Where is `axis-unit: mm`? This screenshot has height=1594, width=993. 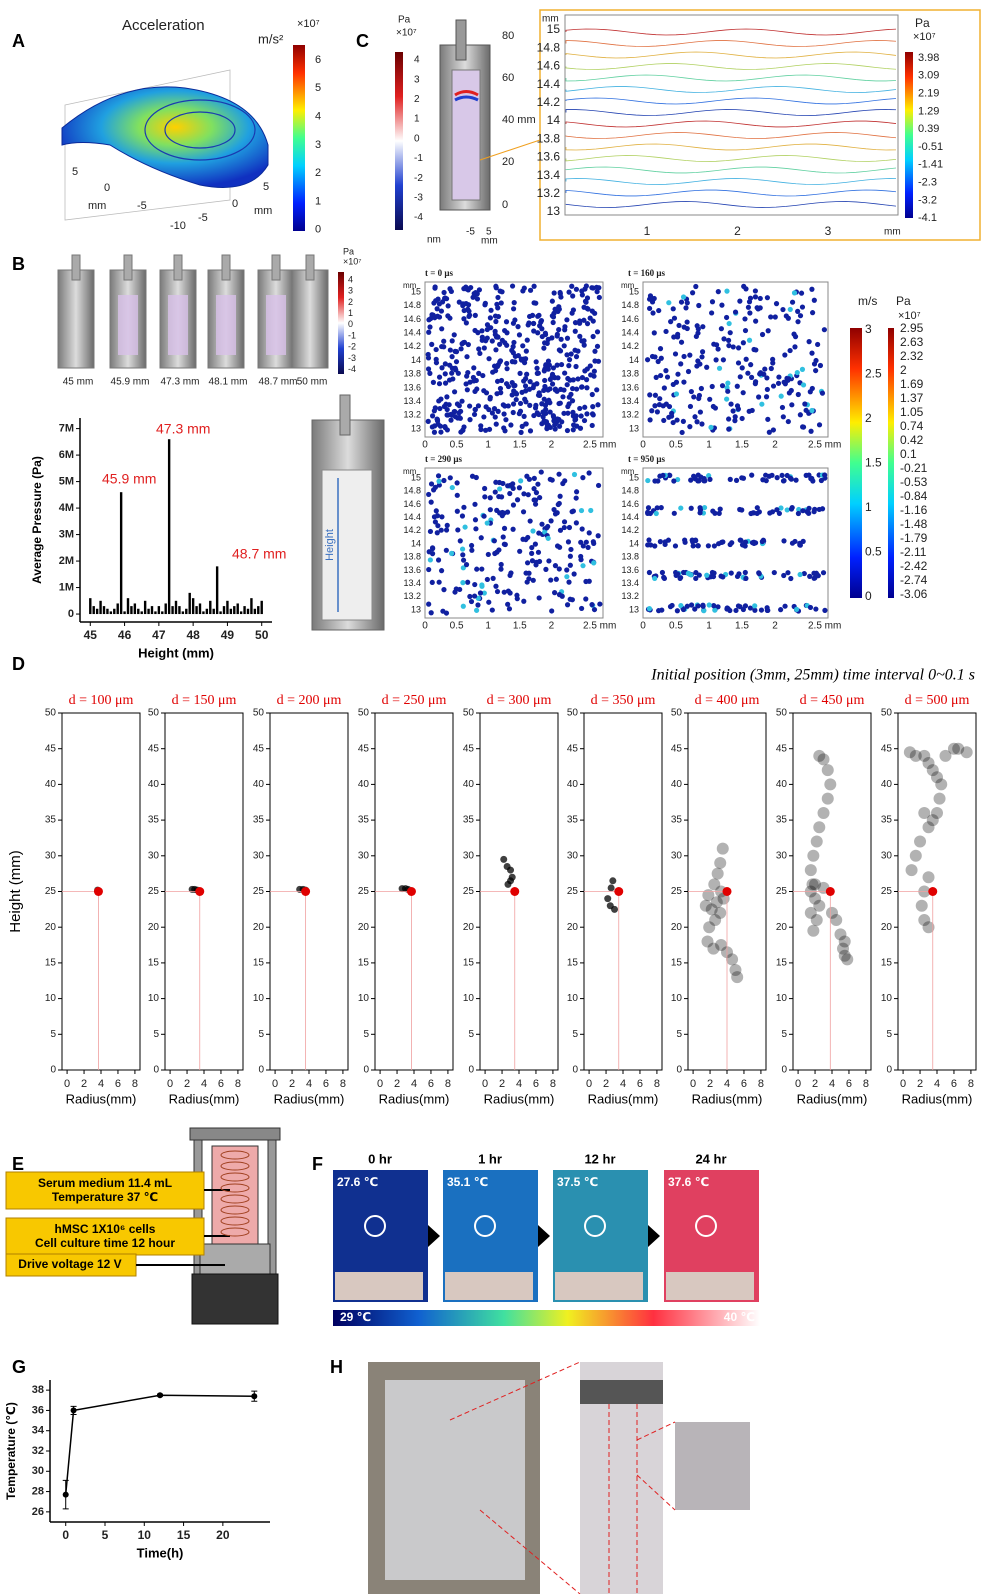
axis-unit: mm is located at coordinates (410, 471).